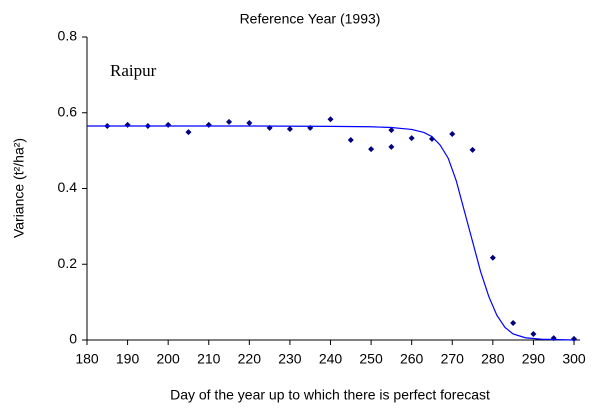 This screenshot has width=600, height=408. What do you see at coordinates (209, 359) in the screenshot?
I see `x-tick-label: 210` at bounding box center [209, 359].